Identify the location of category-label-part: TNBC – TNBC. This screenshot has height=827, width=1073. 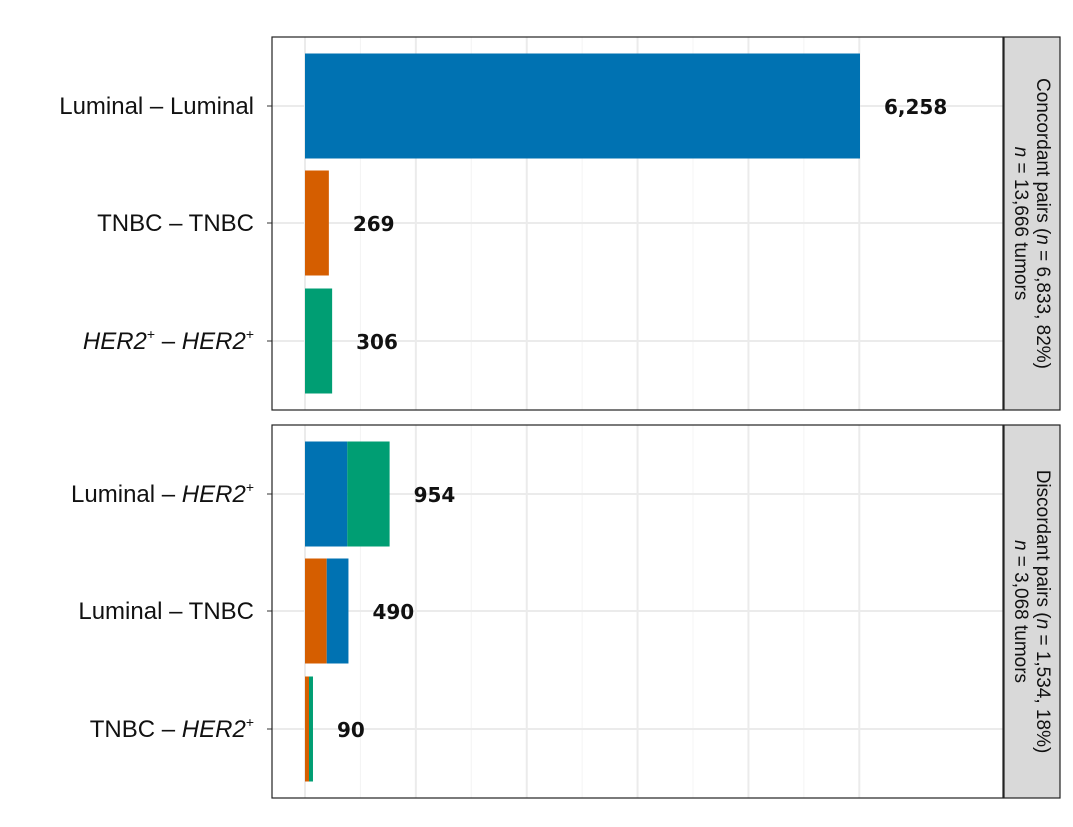
(175, 223).